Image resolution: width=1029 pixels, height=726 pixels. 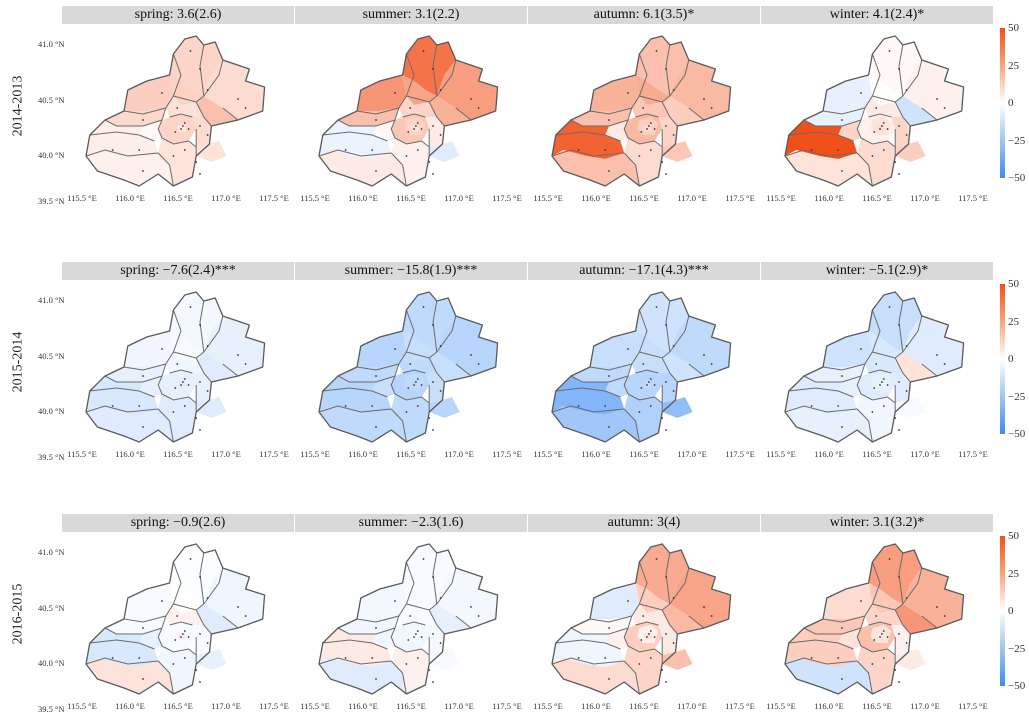 What do you see at coordinates (51, 356) in the screenshot?
I see `latitude-tick-label: 40.5 °N` at bounding box center [51, 356].